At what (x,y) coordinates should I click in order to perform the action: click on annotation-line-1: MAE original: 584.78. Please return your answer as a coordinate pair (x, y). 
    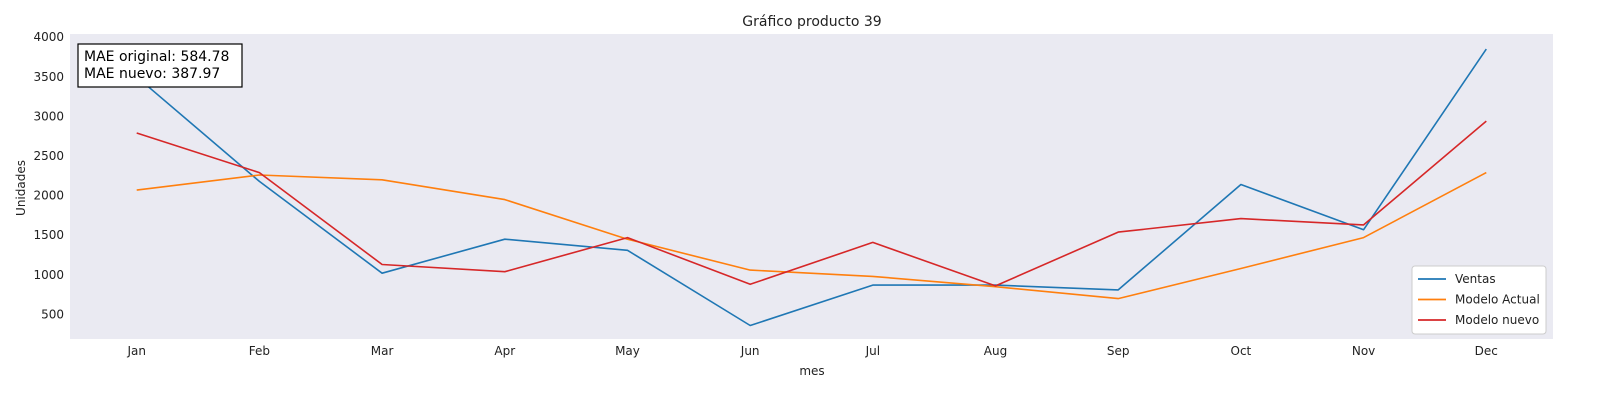
    Looking at the image, I should click on (156, 57).